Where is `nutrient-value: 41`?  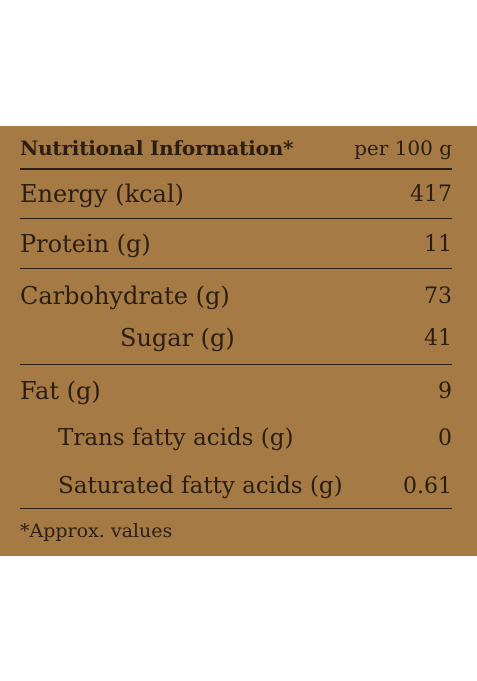
nutrient-value: 41 is located at coordinates (438, 338).